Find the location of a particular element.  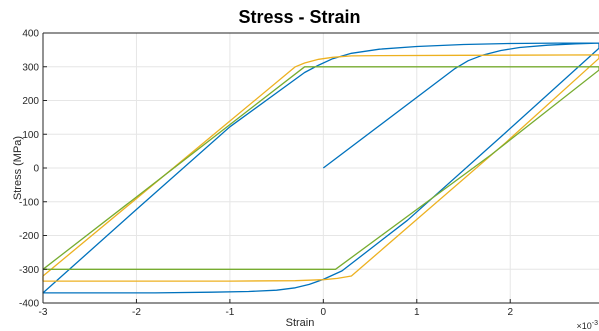

y-tick-label: -200 is located at coordinates (29, 236).